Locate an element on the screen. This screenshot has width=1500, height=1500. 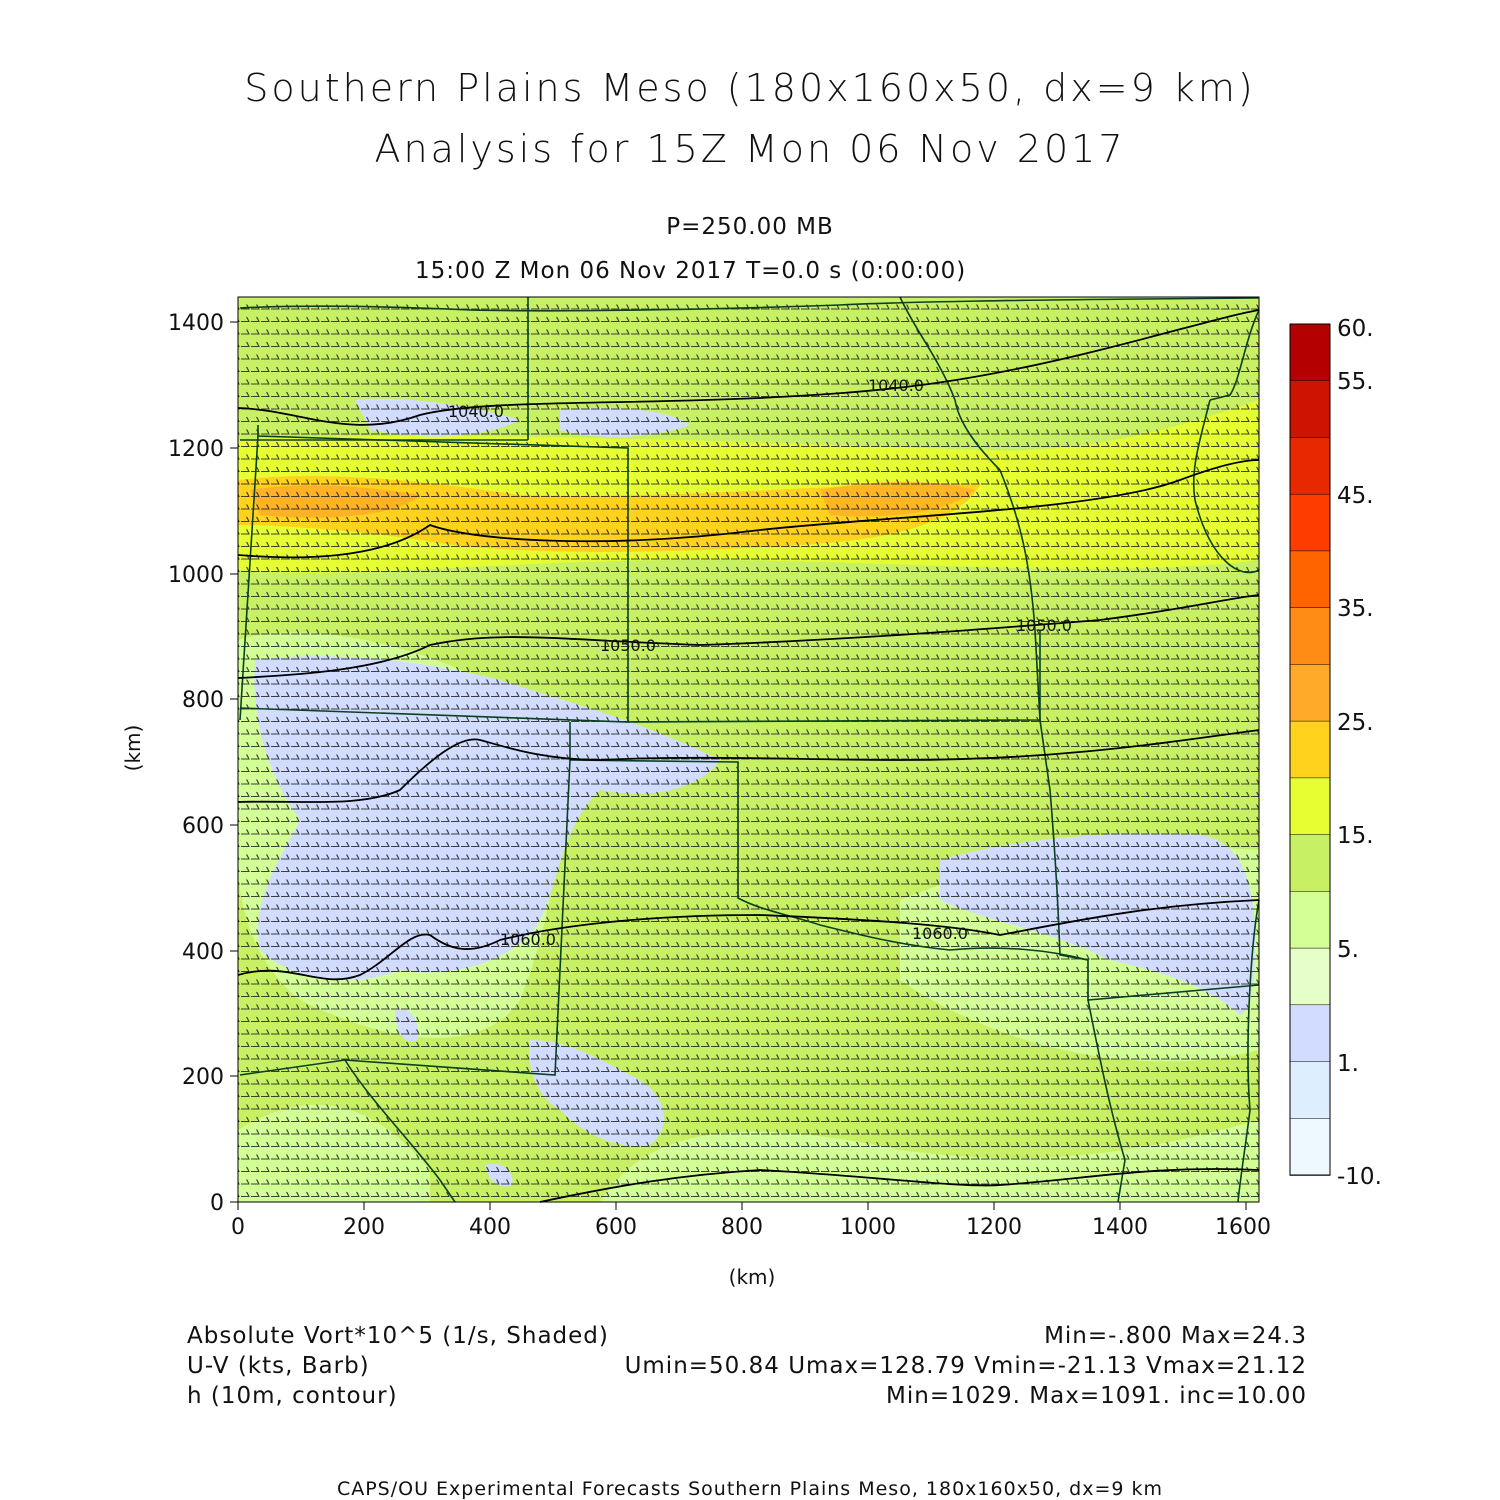
legend-field3-name: h (10m, contour) is located at coordinates (292, 1396).